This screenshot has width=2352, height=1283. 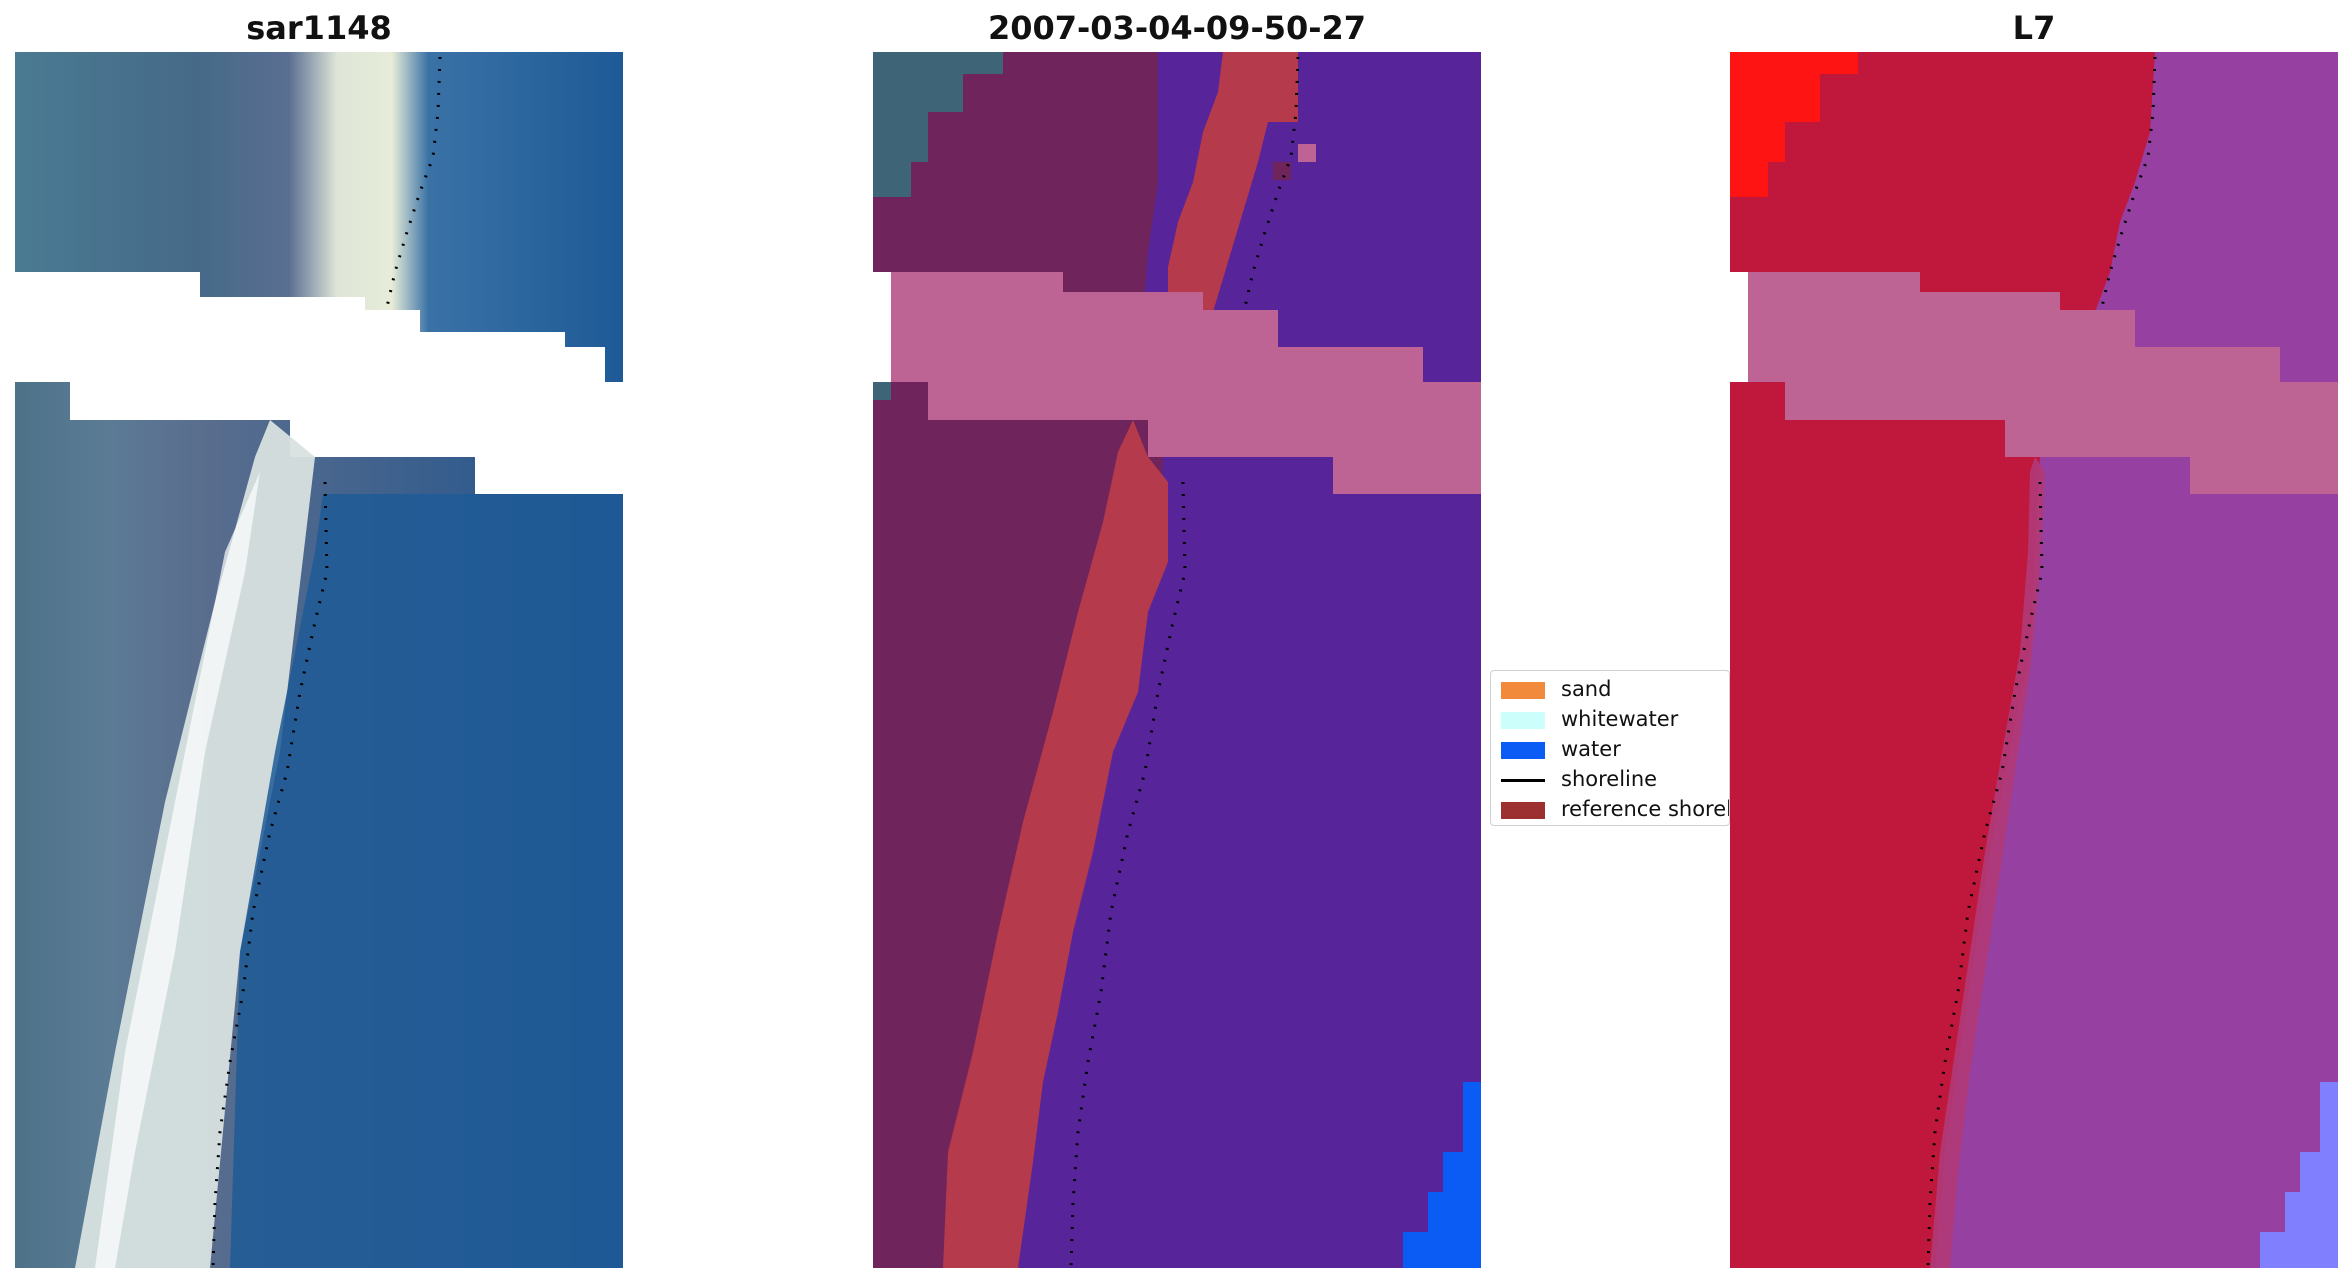 I want to click on legend-label-whitewater: whitewater, so click(x=1620, y=719).